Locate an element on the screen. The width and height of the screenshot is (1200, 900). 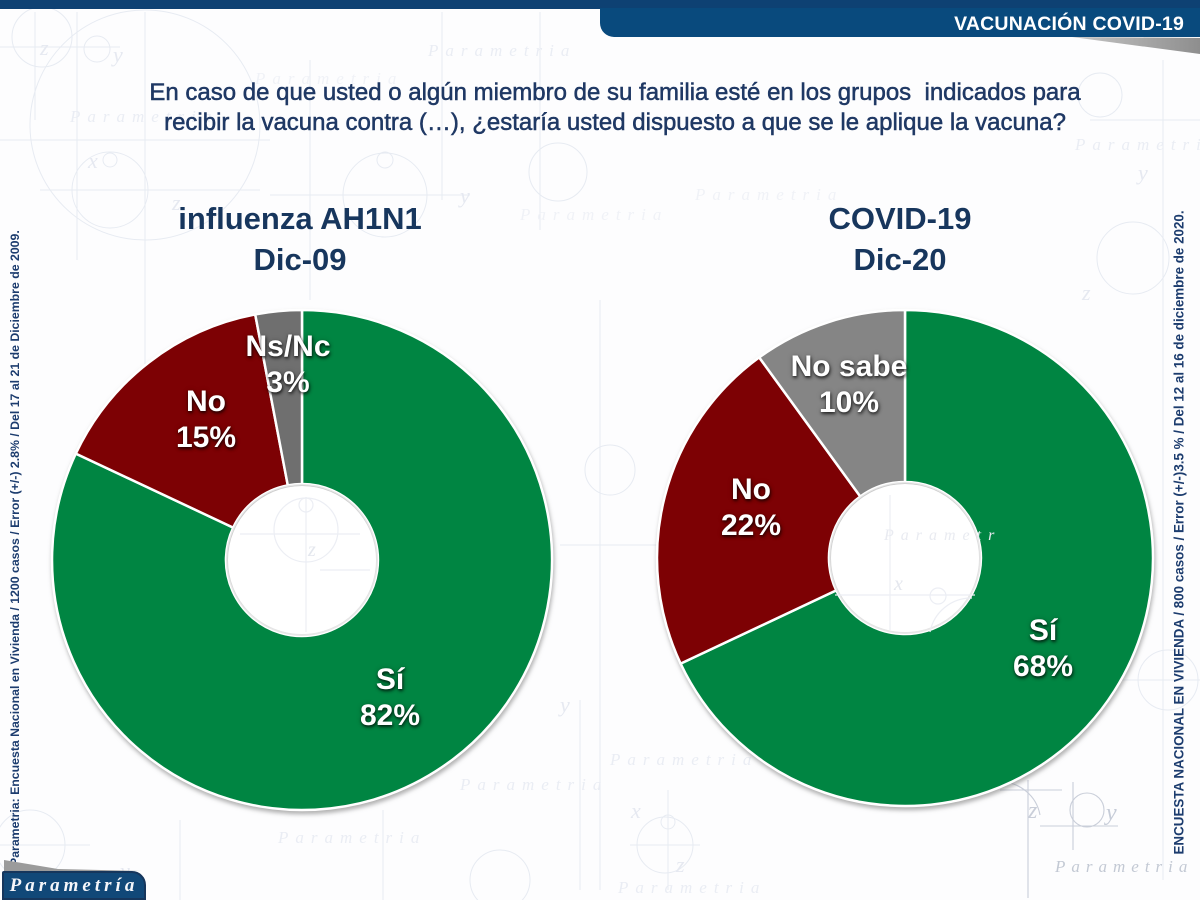
svg-text: Parametr is located at coordinates (942, 535).